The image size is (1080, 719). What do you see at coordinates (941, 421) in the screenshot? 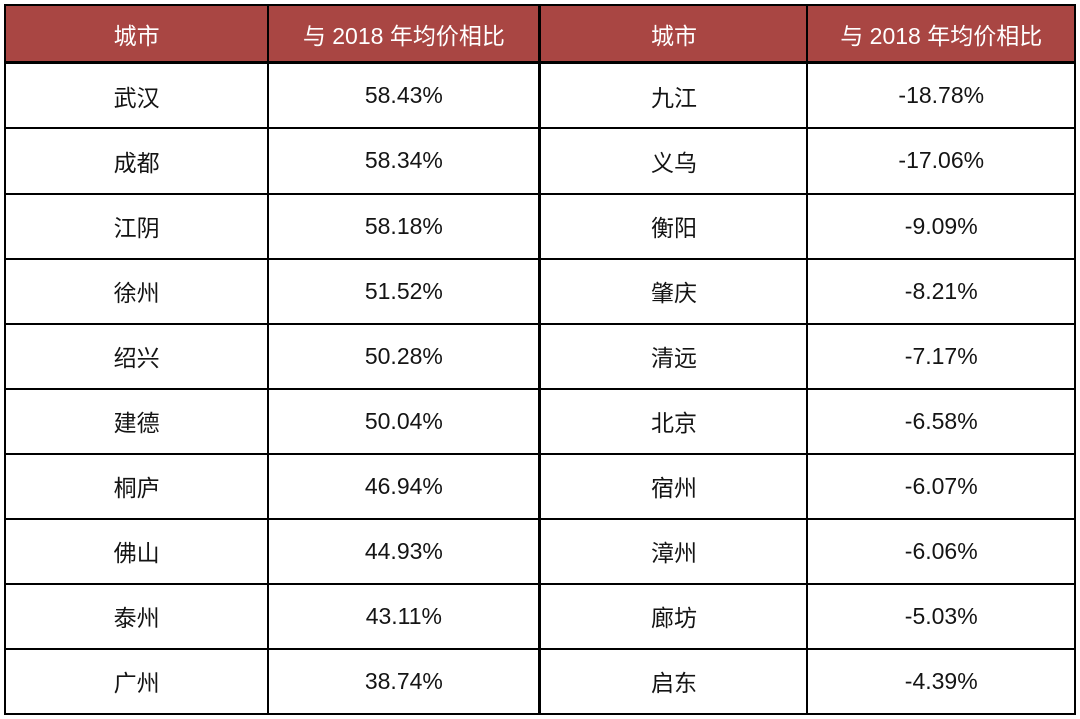
I see `change-cell-right: -6.58%` at bounding box center [941, 421].